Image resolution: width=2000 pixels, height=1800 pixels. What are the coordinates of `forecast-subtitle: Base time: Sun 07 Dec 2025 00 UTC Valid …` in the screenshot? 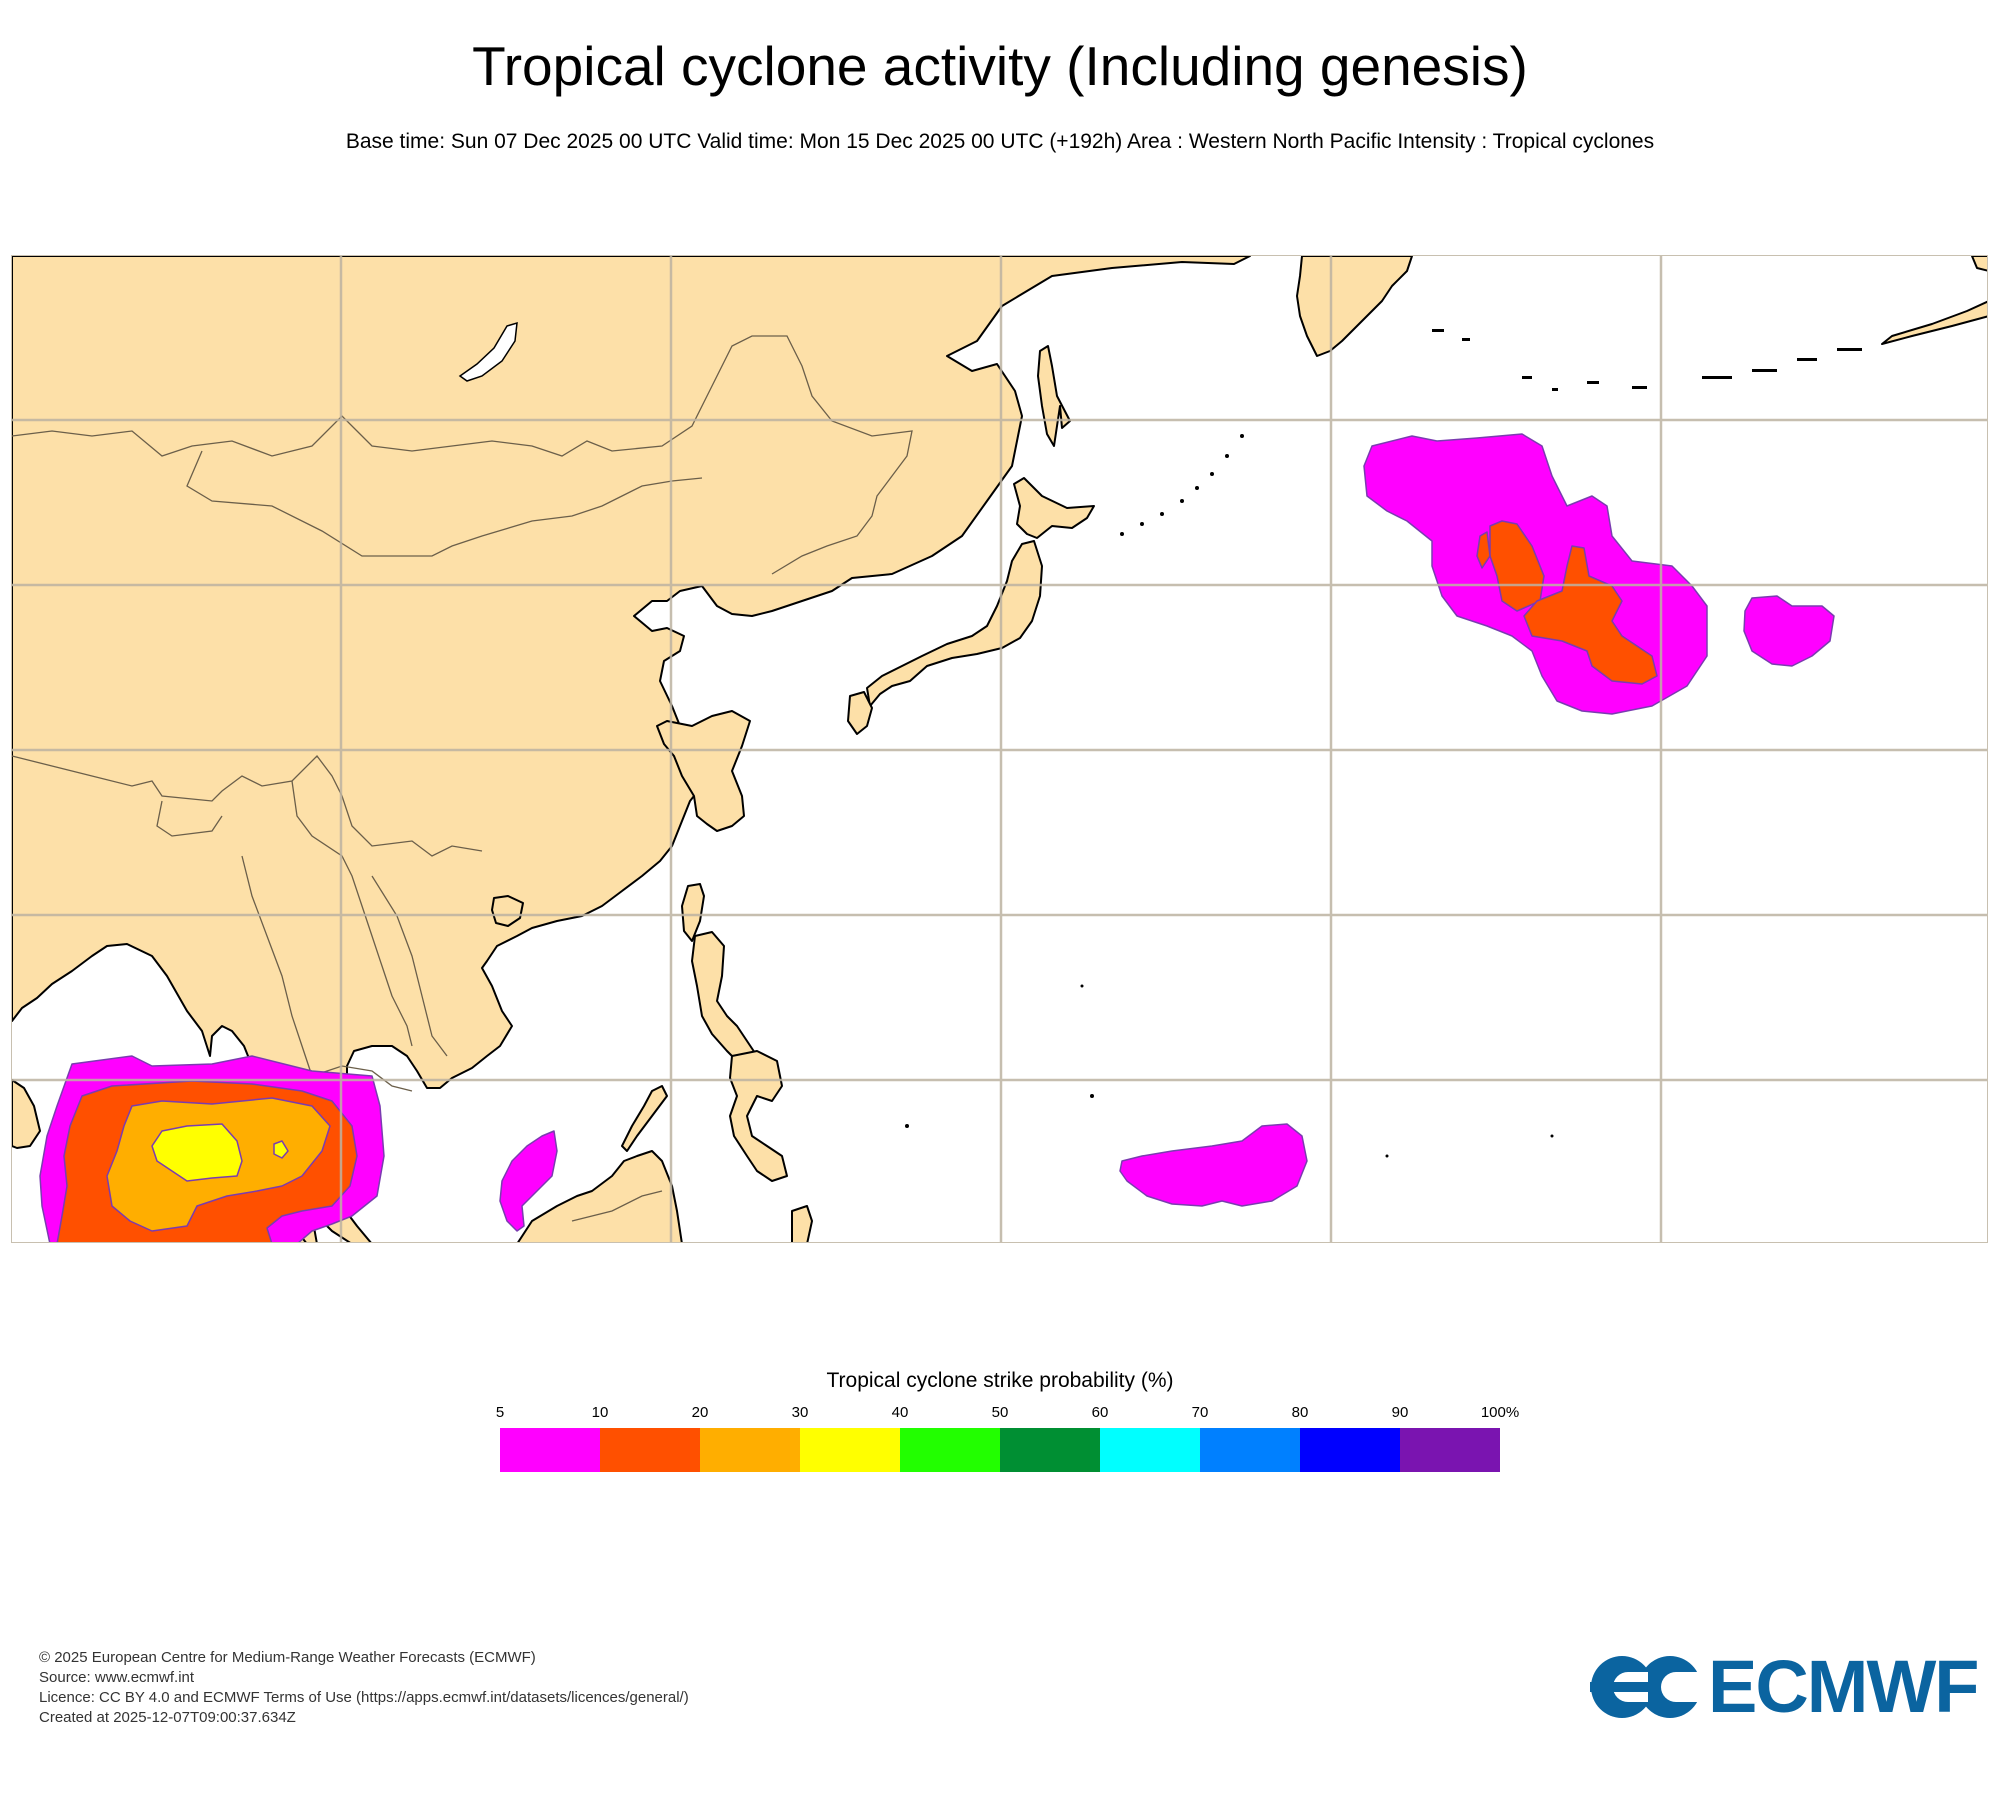 It's located at (1000, 141).